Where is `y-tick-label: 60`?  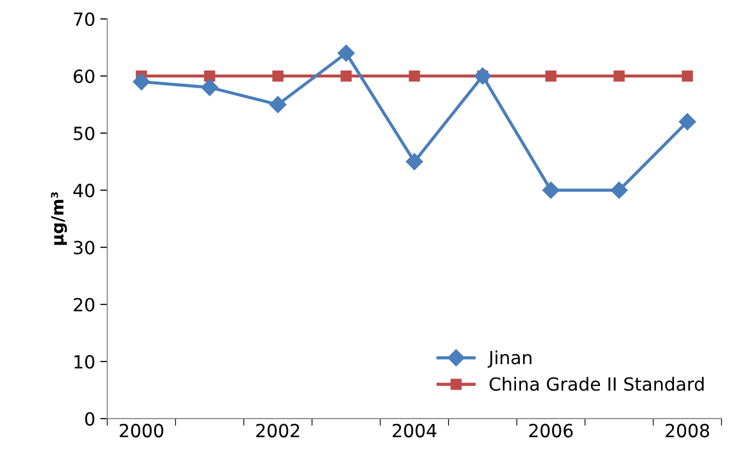 y-tick-label: 60 is located at coordinates (84, 76).